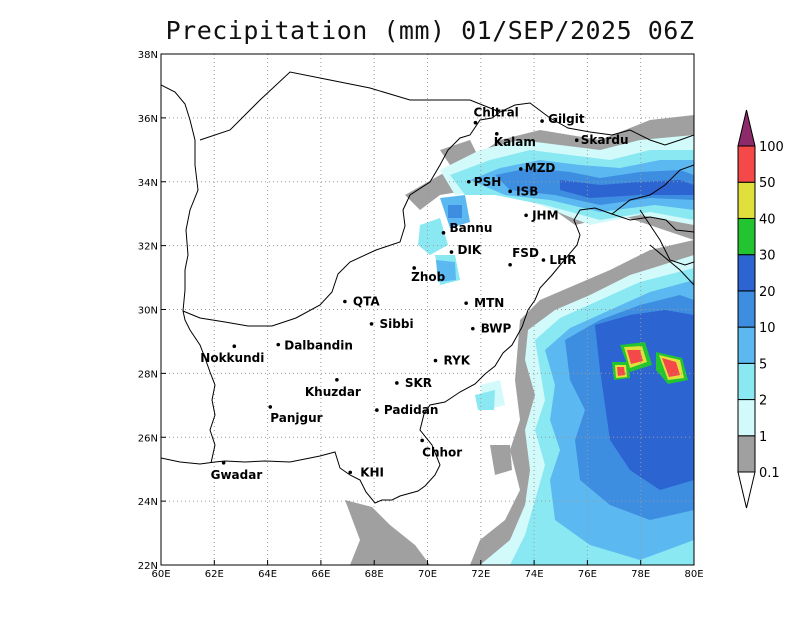 The height and width of the screenshot is (618, 800). Describe the element at coordinates (372, 472) in the screenshot. I see `city-label: KHI` at that location.